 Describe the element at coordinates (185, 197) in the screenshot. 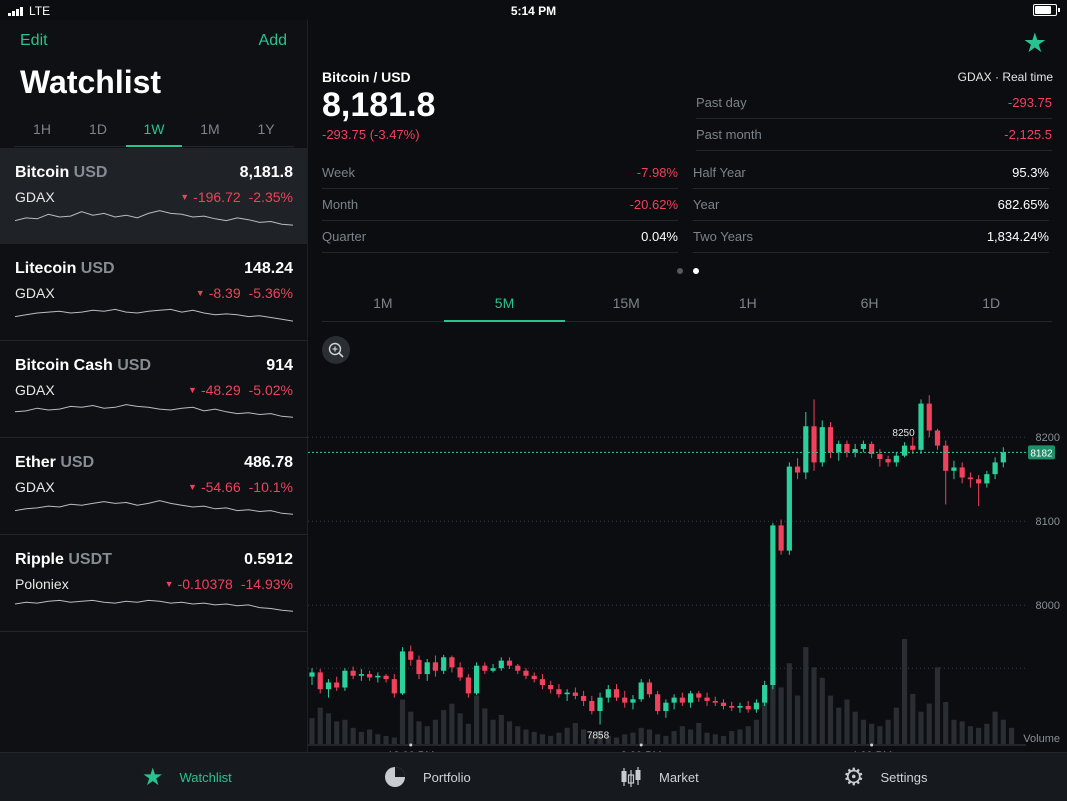

I see `down-triangle-icon: ▼` at that location.